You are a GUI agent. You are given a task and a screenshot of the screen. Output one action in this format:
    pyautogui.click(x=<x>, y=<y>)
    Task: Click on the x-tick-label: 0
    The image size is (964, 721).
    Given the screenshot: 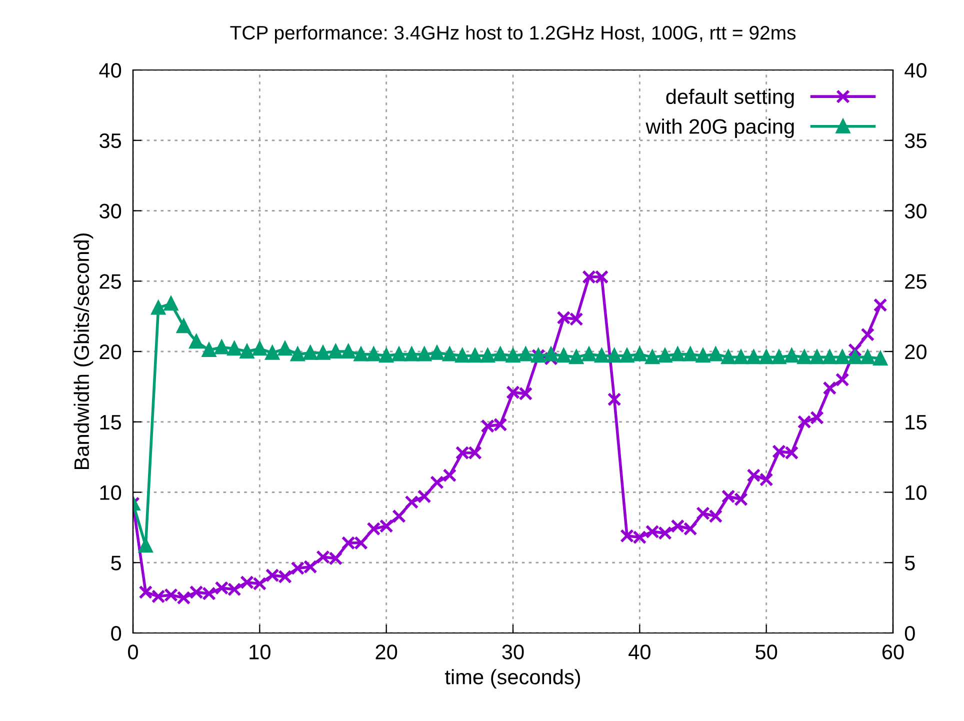 What is the action you would take?
    pyautogui.click(x=133, y=652)
    